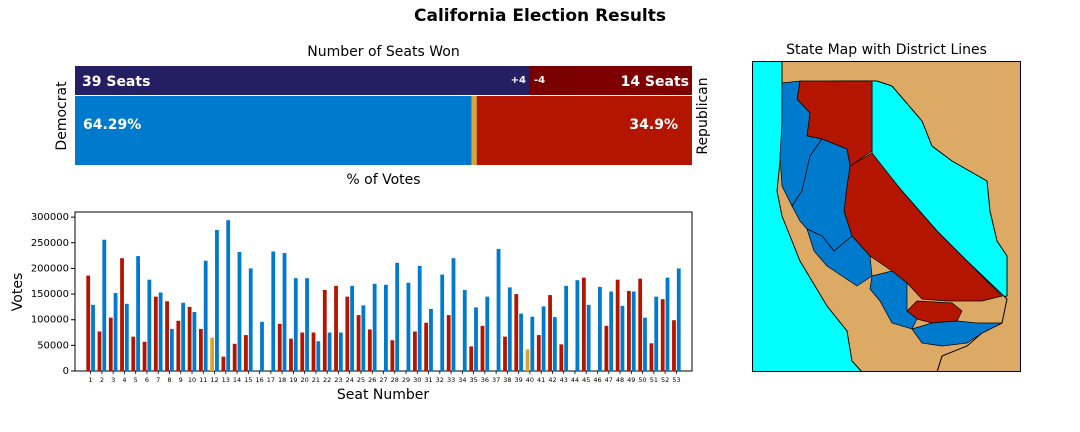  Describe the element at coordinates (893, 300) in the screenshot. I see `dem-district-la` at that location.